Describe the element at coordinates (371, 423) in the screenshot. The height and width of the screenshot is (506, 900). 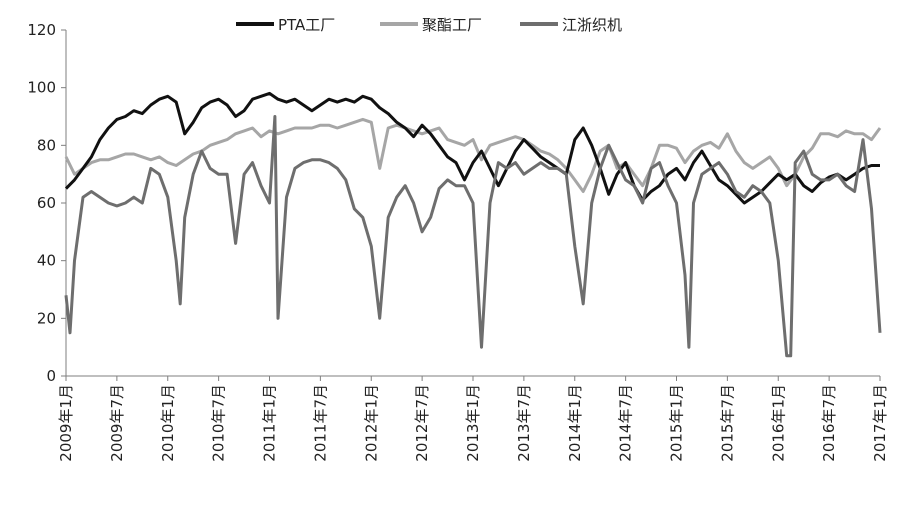
I see `x-tick-label: 2012年1月` at that location.